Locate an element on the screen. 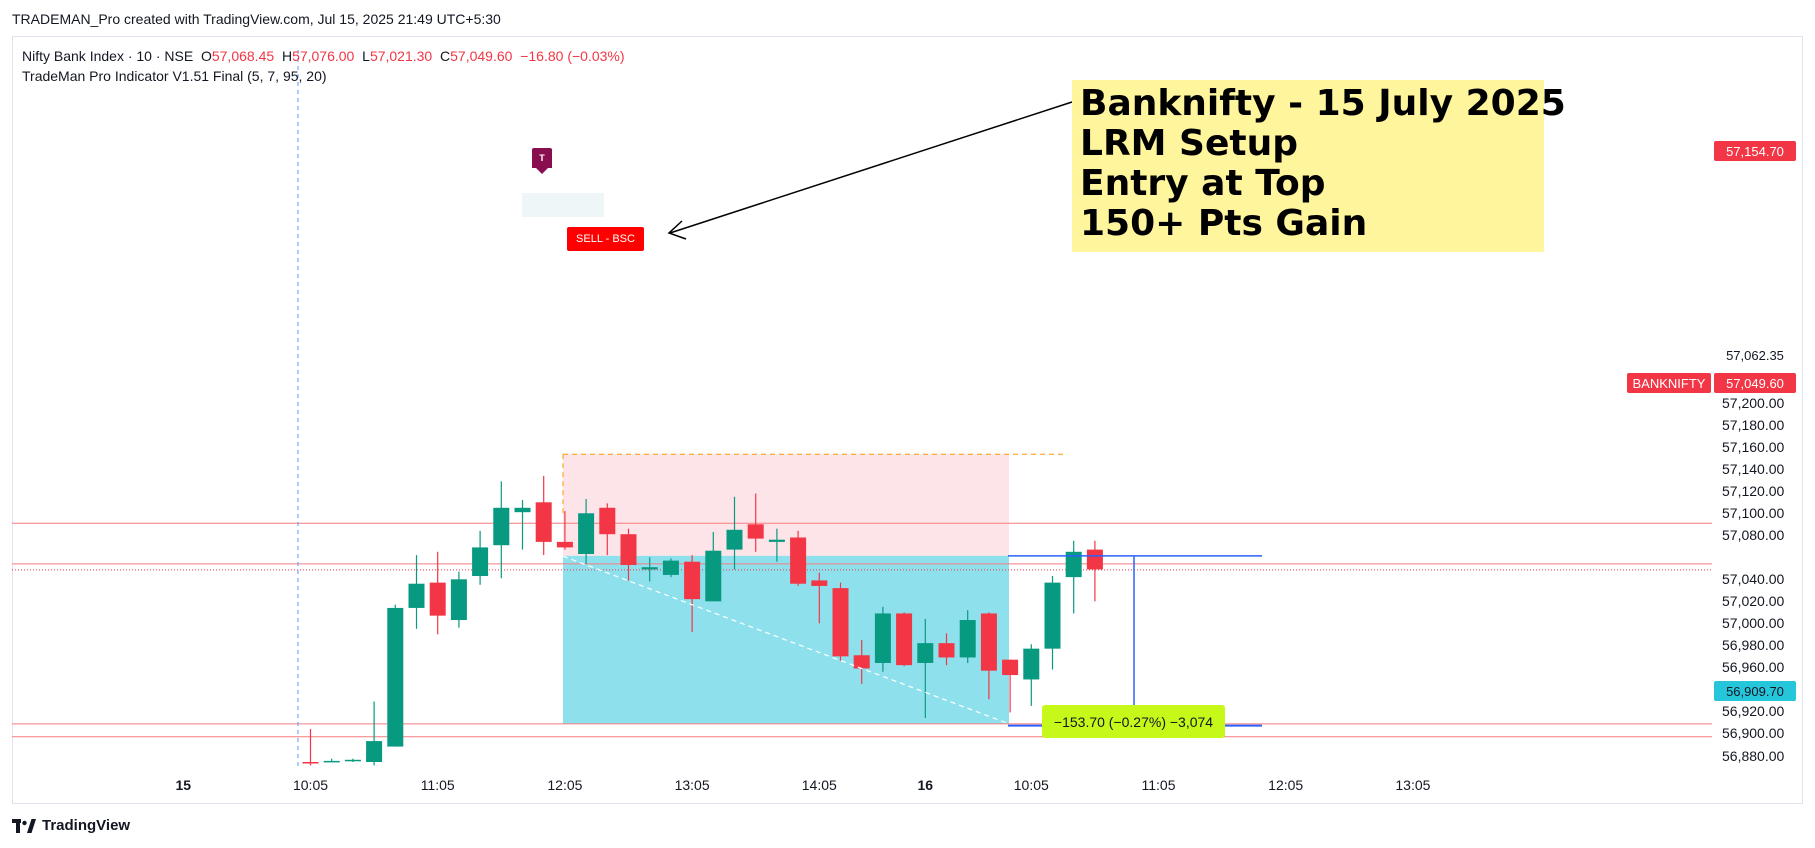  current-symbol-tag: BANKNIFTY is located at coordinates (1669, 383).